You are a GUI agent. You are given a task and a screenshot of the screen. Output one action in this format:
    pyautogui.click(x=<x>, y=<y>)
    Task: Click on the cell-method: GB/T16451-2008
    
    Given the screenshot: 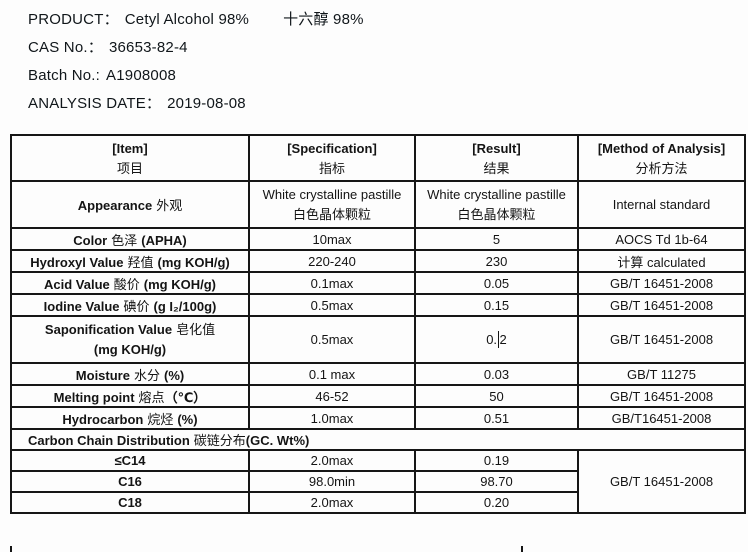 What is the action you would take?
    pyautogui.click(x=661, y=418)
    